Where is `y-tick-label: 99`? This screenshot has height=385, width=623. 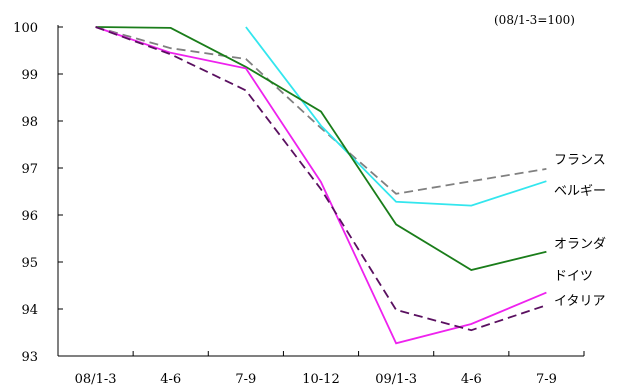 y-tick-label: 99 is located at coordinates (29, 75).